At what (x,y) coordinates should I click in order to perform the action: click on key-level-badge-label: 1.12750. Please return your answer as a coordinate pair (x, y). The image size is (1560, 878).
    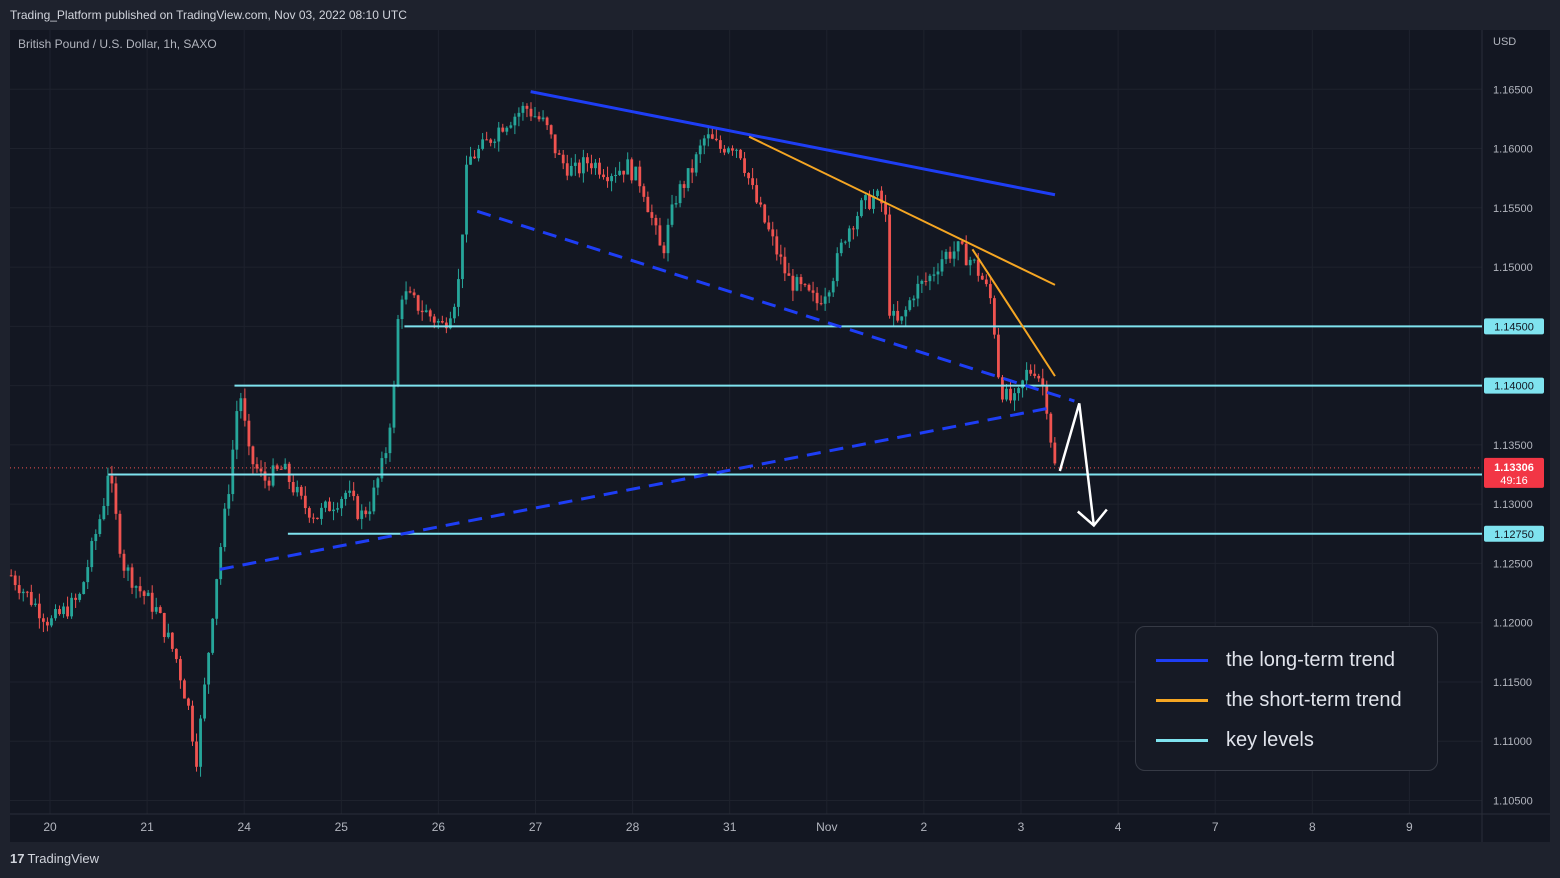
    Looking at the image, I should click on (1514, 535).